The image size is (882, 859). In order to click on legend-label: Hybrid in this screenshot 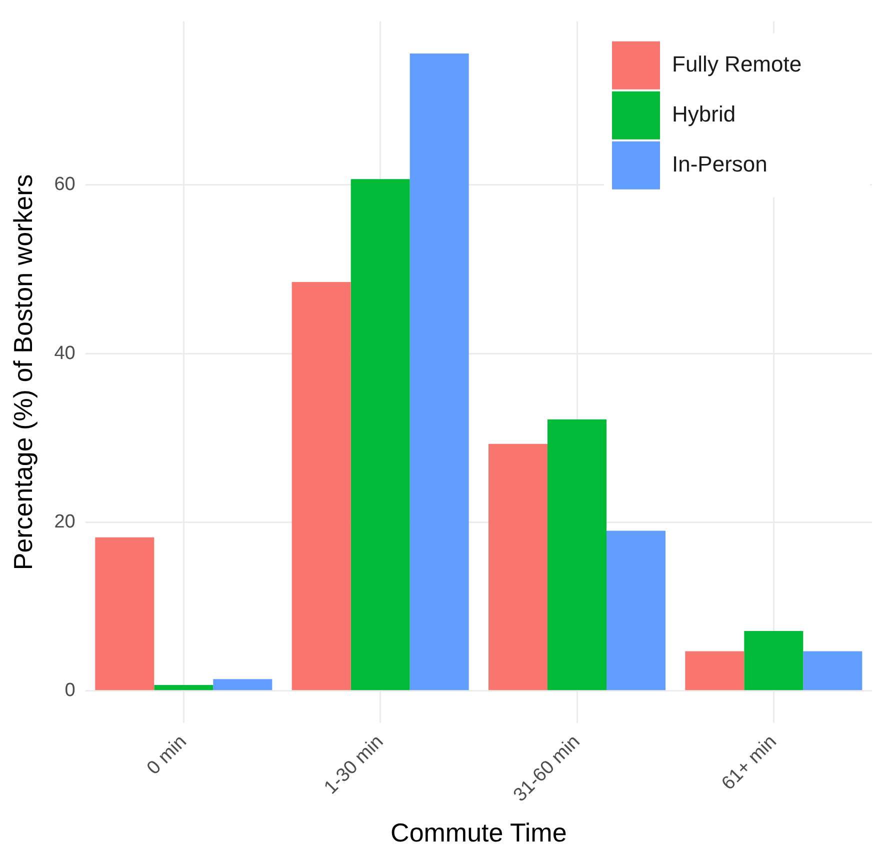, I will do `click(704, 113)`.